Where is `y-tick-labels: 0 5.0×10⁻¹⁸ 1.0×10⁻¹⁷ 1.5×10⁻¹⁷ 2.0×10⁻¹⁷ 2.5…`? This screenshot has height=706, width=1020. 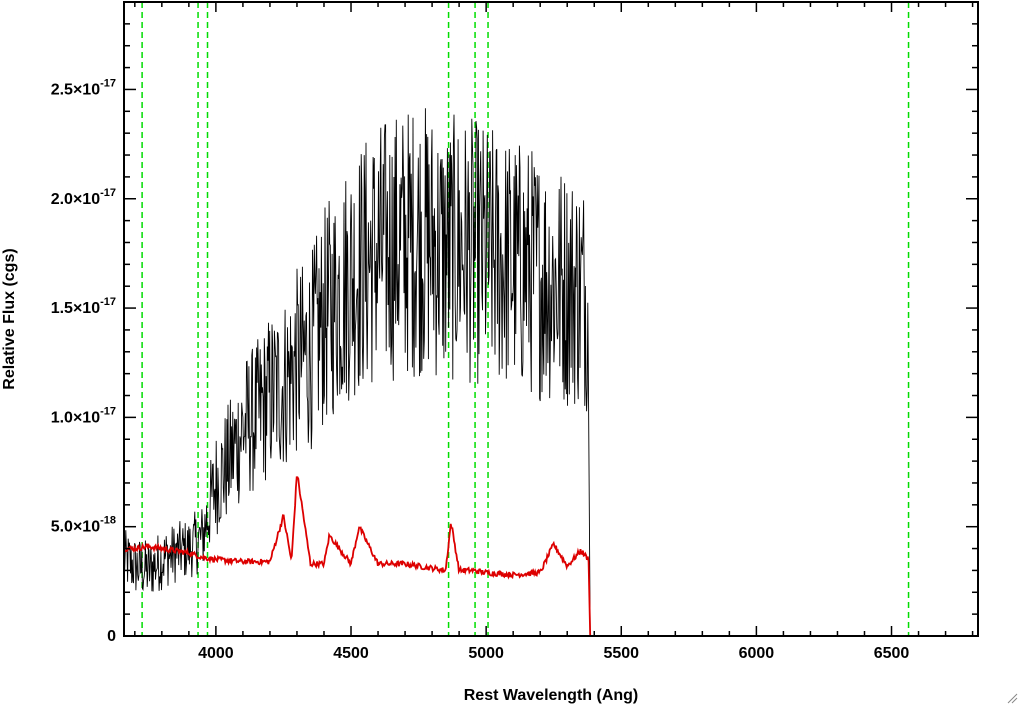
y-tick-labels: 0 5.0×10⁻¹⁸ 1.0×10⁻¹⁷ 1.5×10⁻¹⁷ 2.0×10⁻¹⁷ 2.5… is located at coordinates (83, 361).